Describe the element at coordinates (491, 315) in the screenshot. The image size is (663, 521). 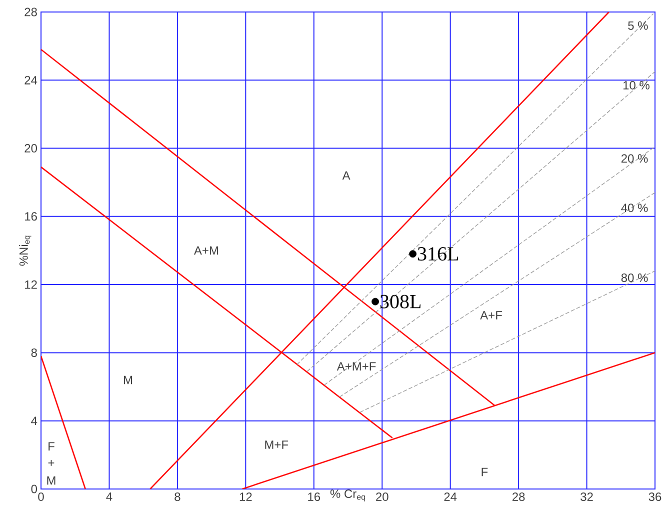
I see `annotation: A+F` at that location.